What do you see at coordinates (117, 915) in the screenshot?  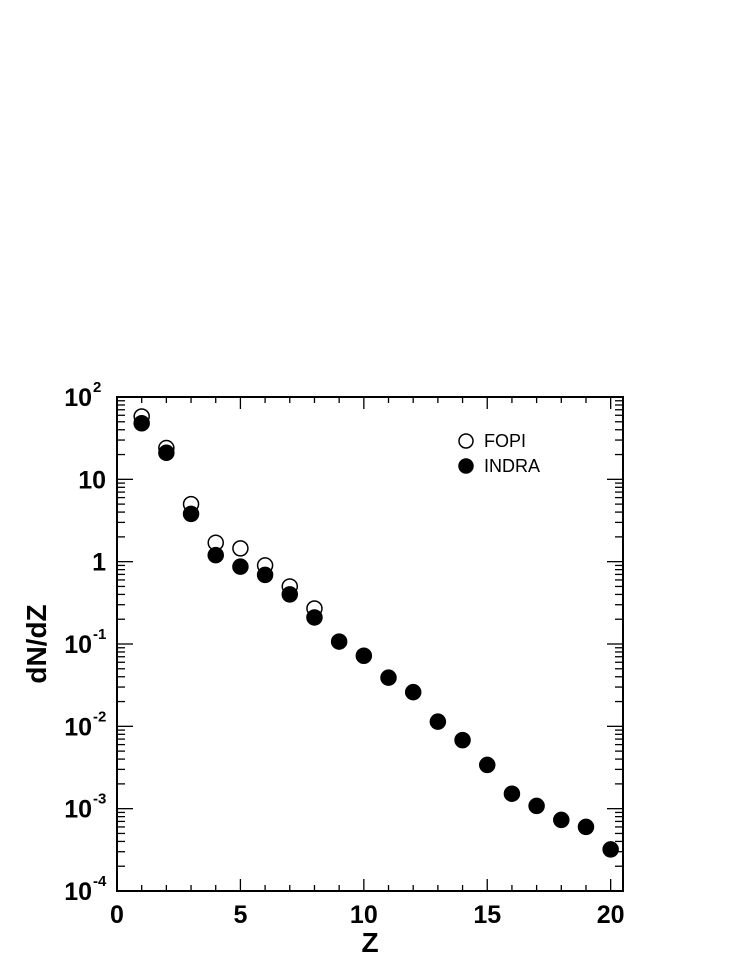 I see `x-tick-label: 0` at bounding box center [117, 915].